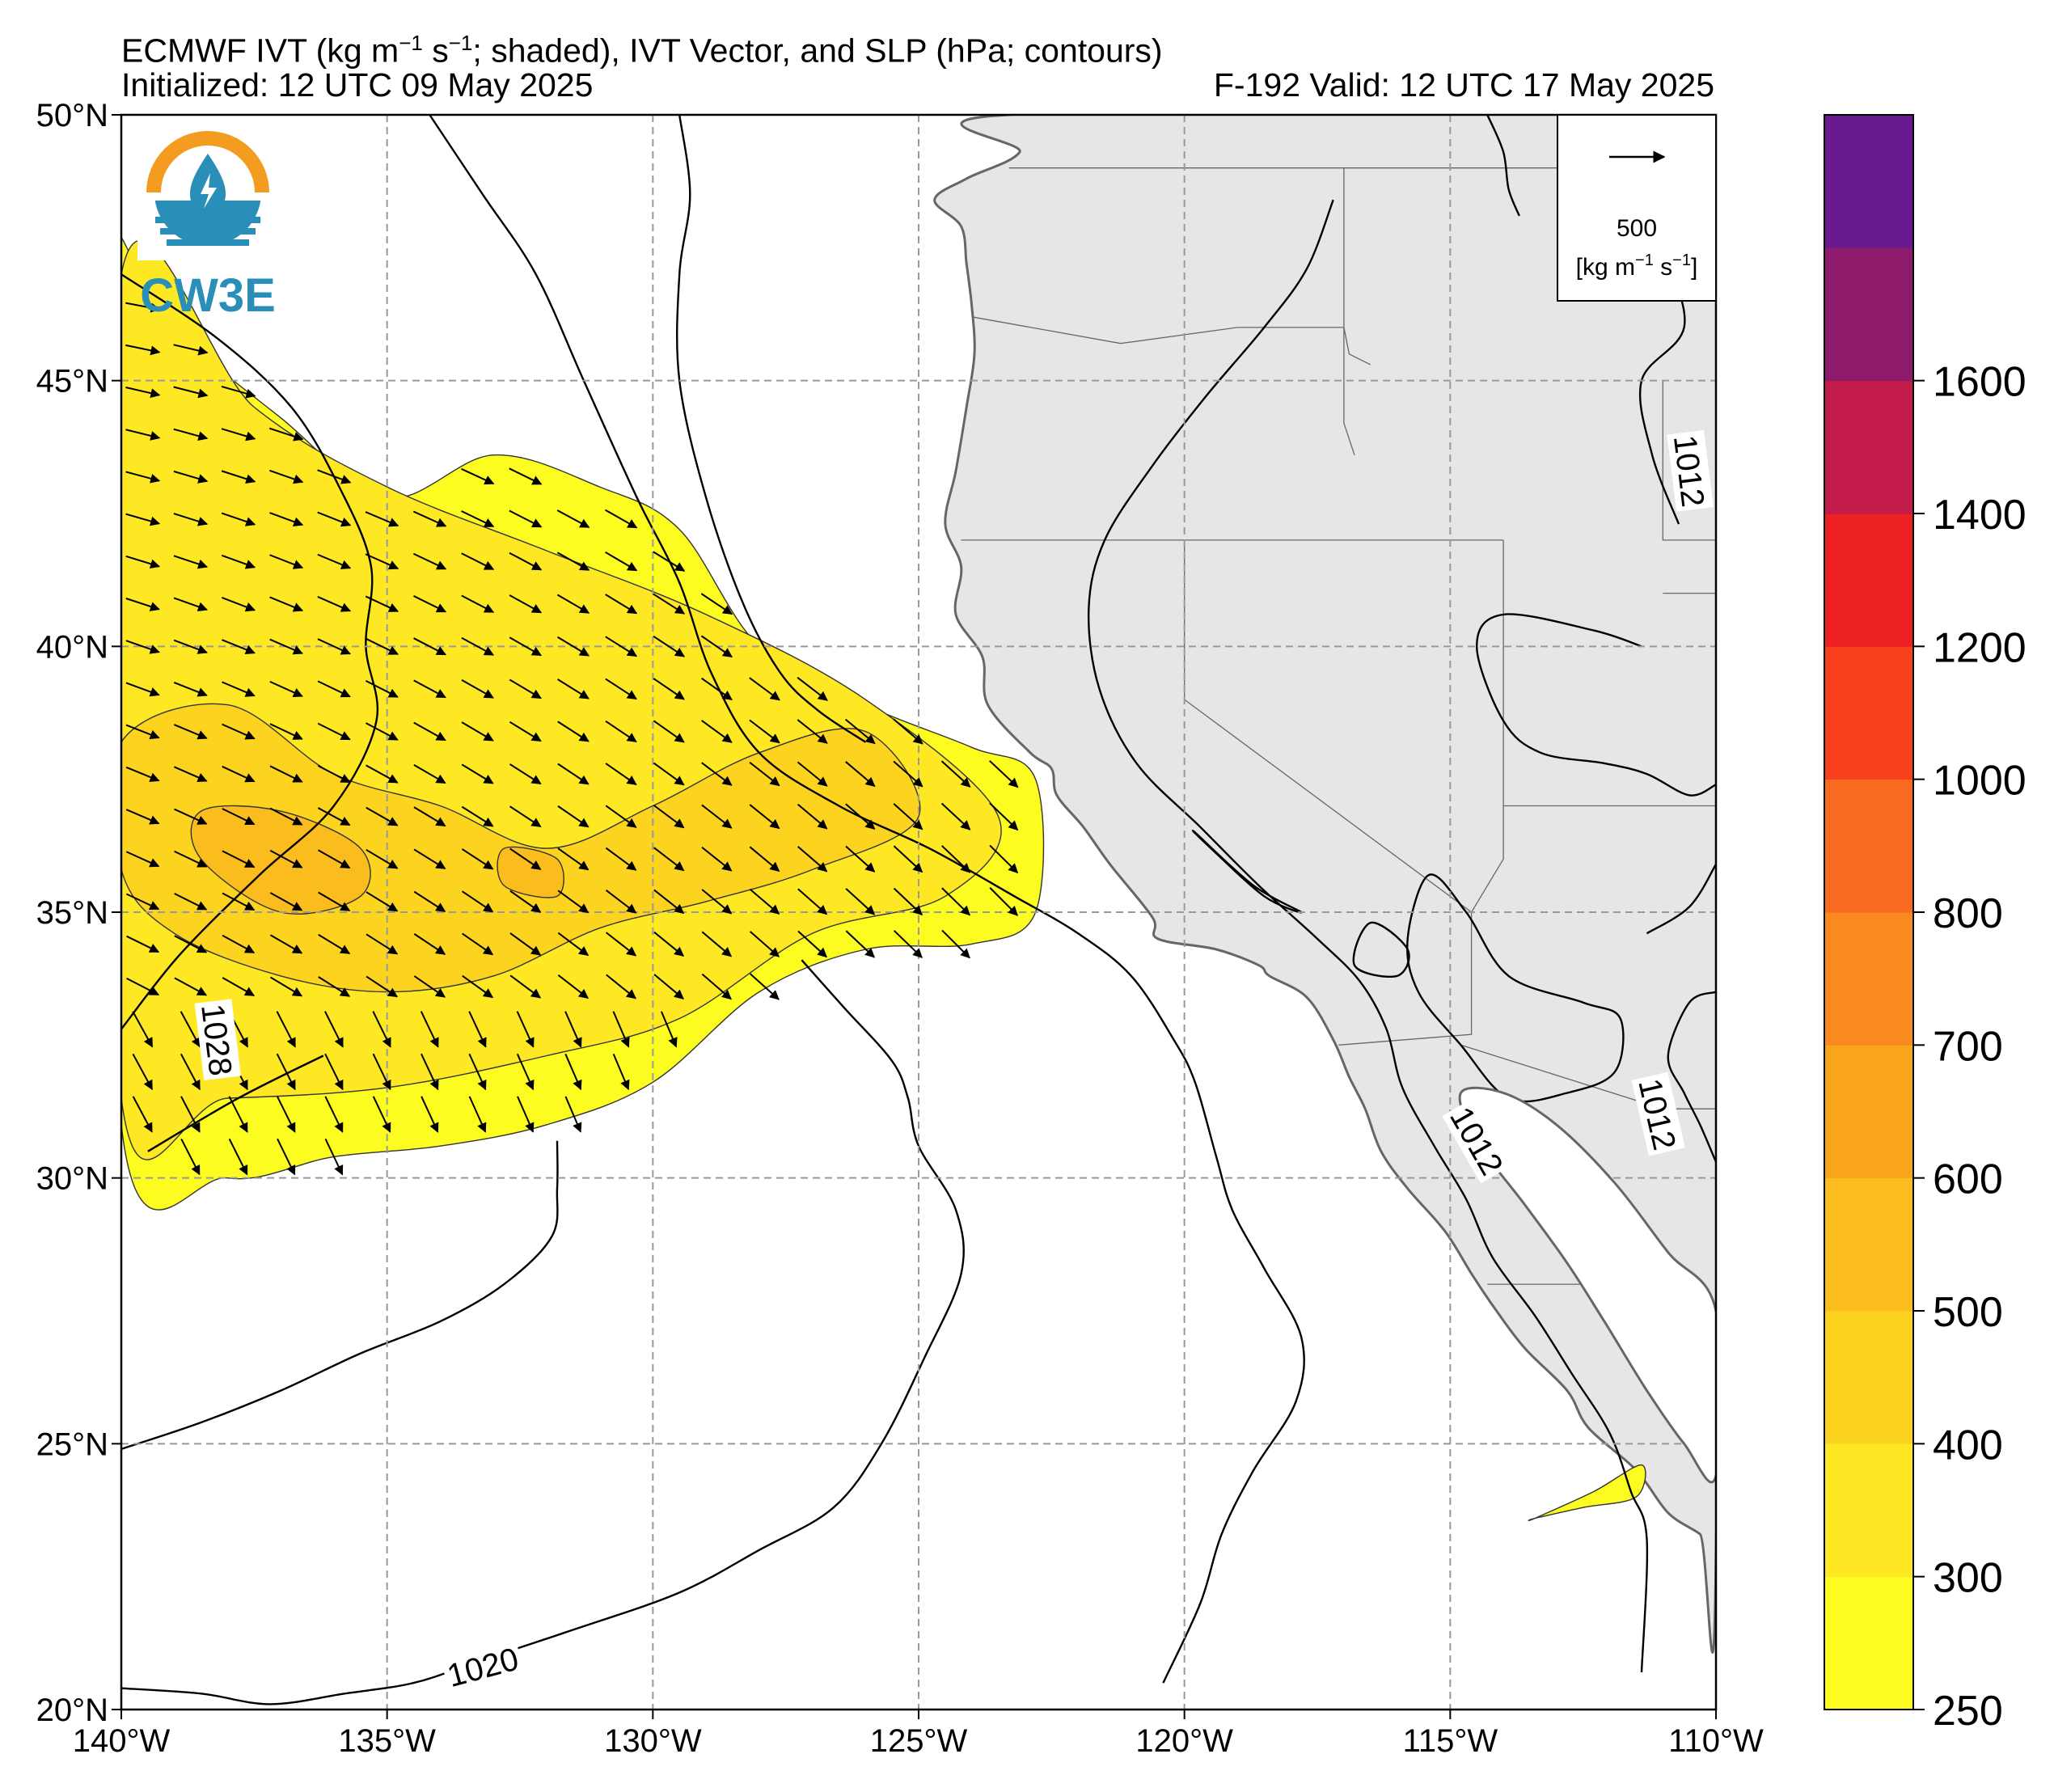 This screenshot has height=1792, width=2054. I want to click on slp-label-text: 1012, so click(1689, 471).